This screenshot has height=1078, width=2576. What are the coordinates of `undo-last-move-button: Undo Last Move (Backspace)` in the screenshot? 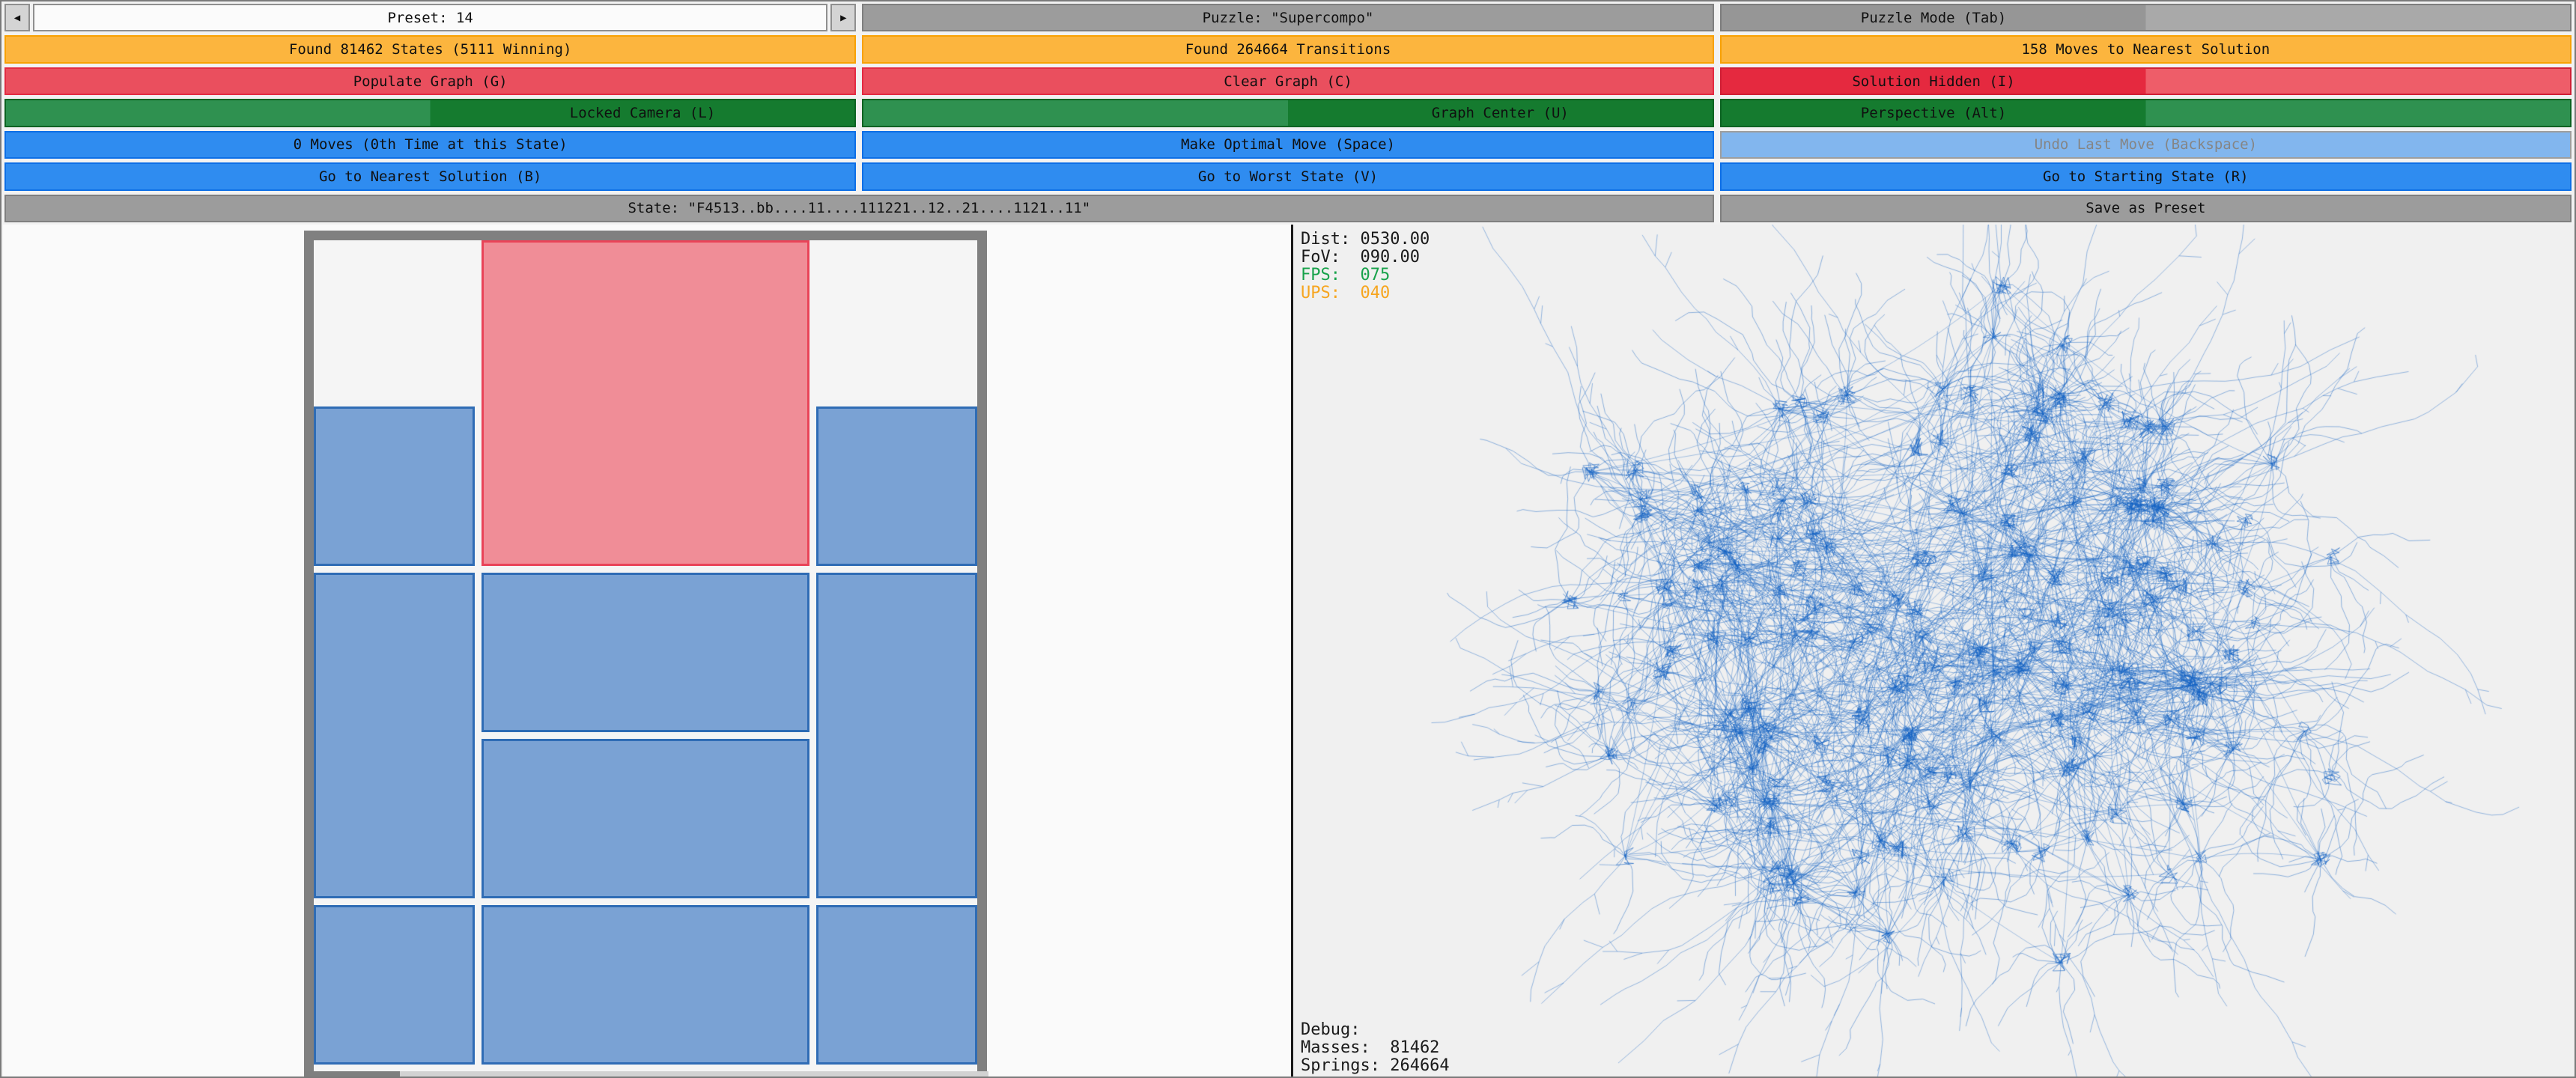 It's located at (2145, 144).